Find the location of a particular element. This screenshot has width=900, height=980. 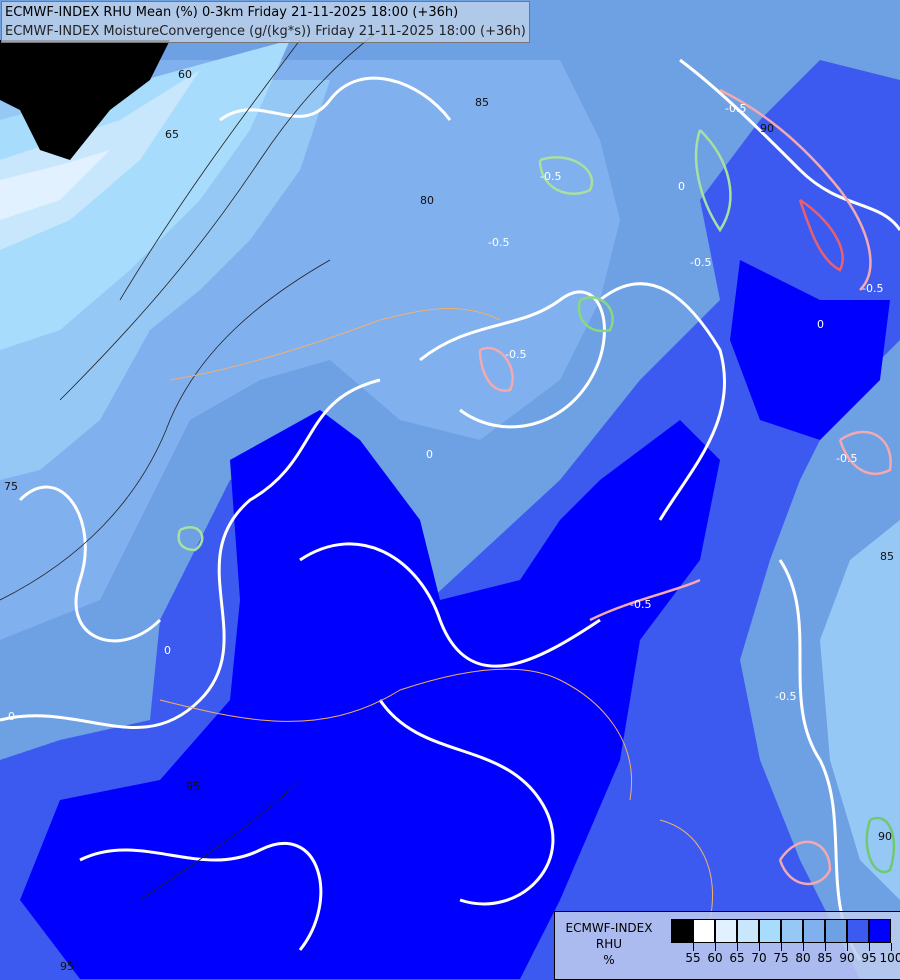

color-legend: ECMWF-INDEX RHU % 55 60 65 70 75 80 85 90 95 100 is located at coordinates (727, 945).